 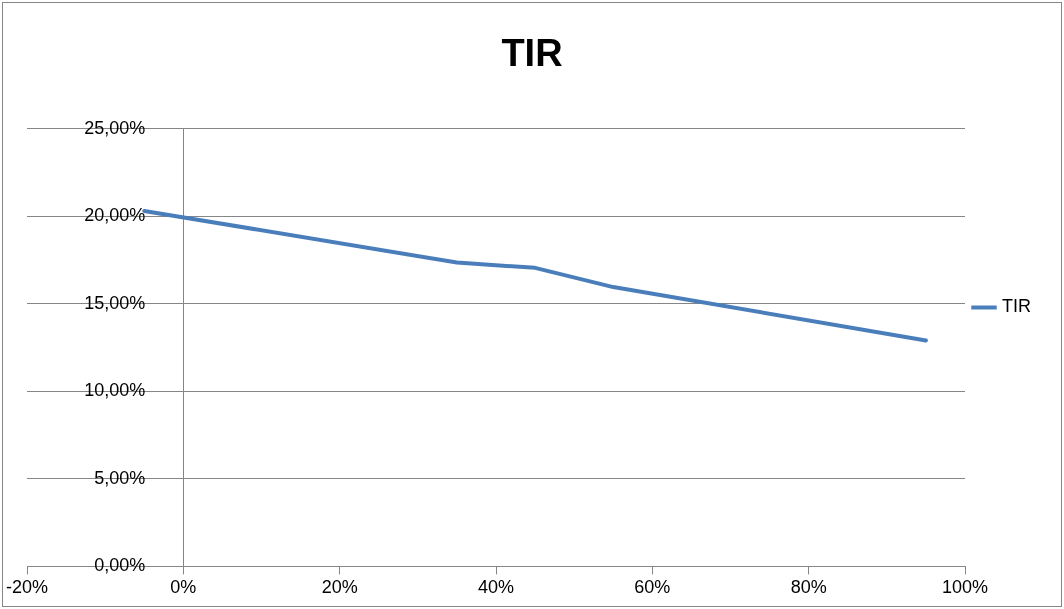 What do you see at coordinates (1016, 306) in the screenshot?
I see `legend-label: TIR` at bounding box center [1016, 306].